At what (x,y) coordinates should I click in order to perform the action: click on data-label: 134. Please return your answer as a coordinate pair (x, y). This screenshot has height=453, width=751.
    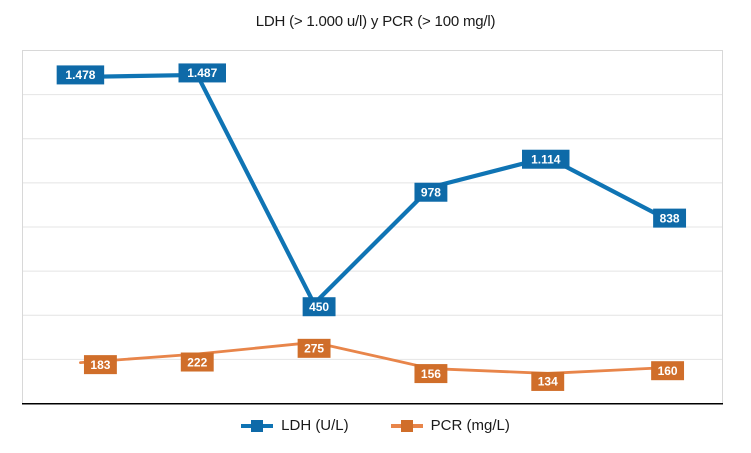
    Looking at the image, I should click on (548, 382).